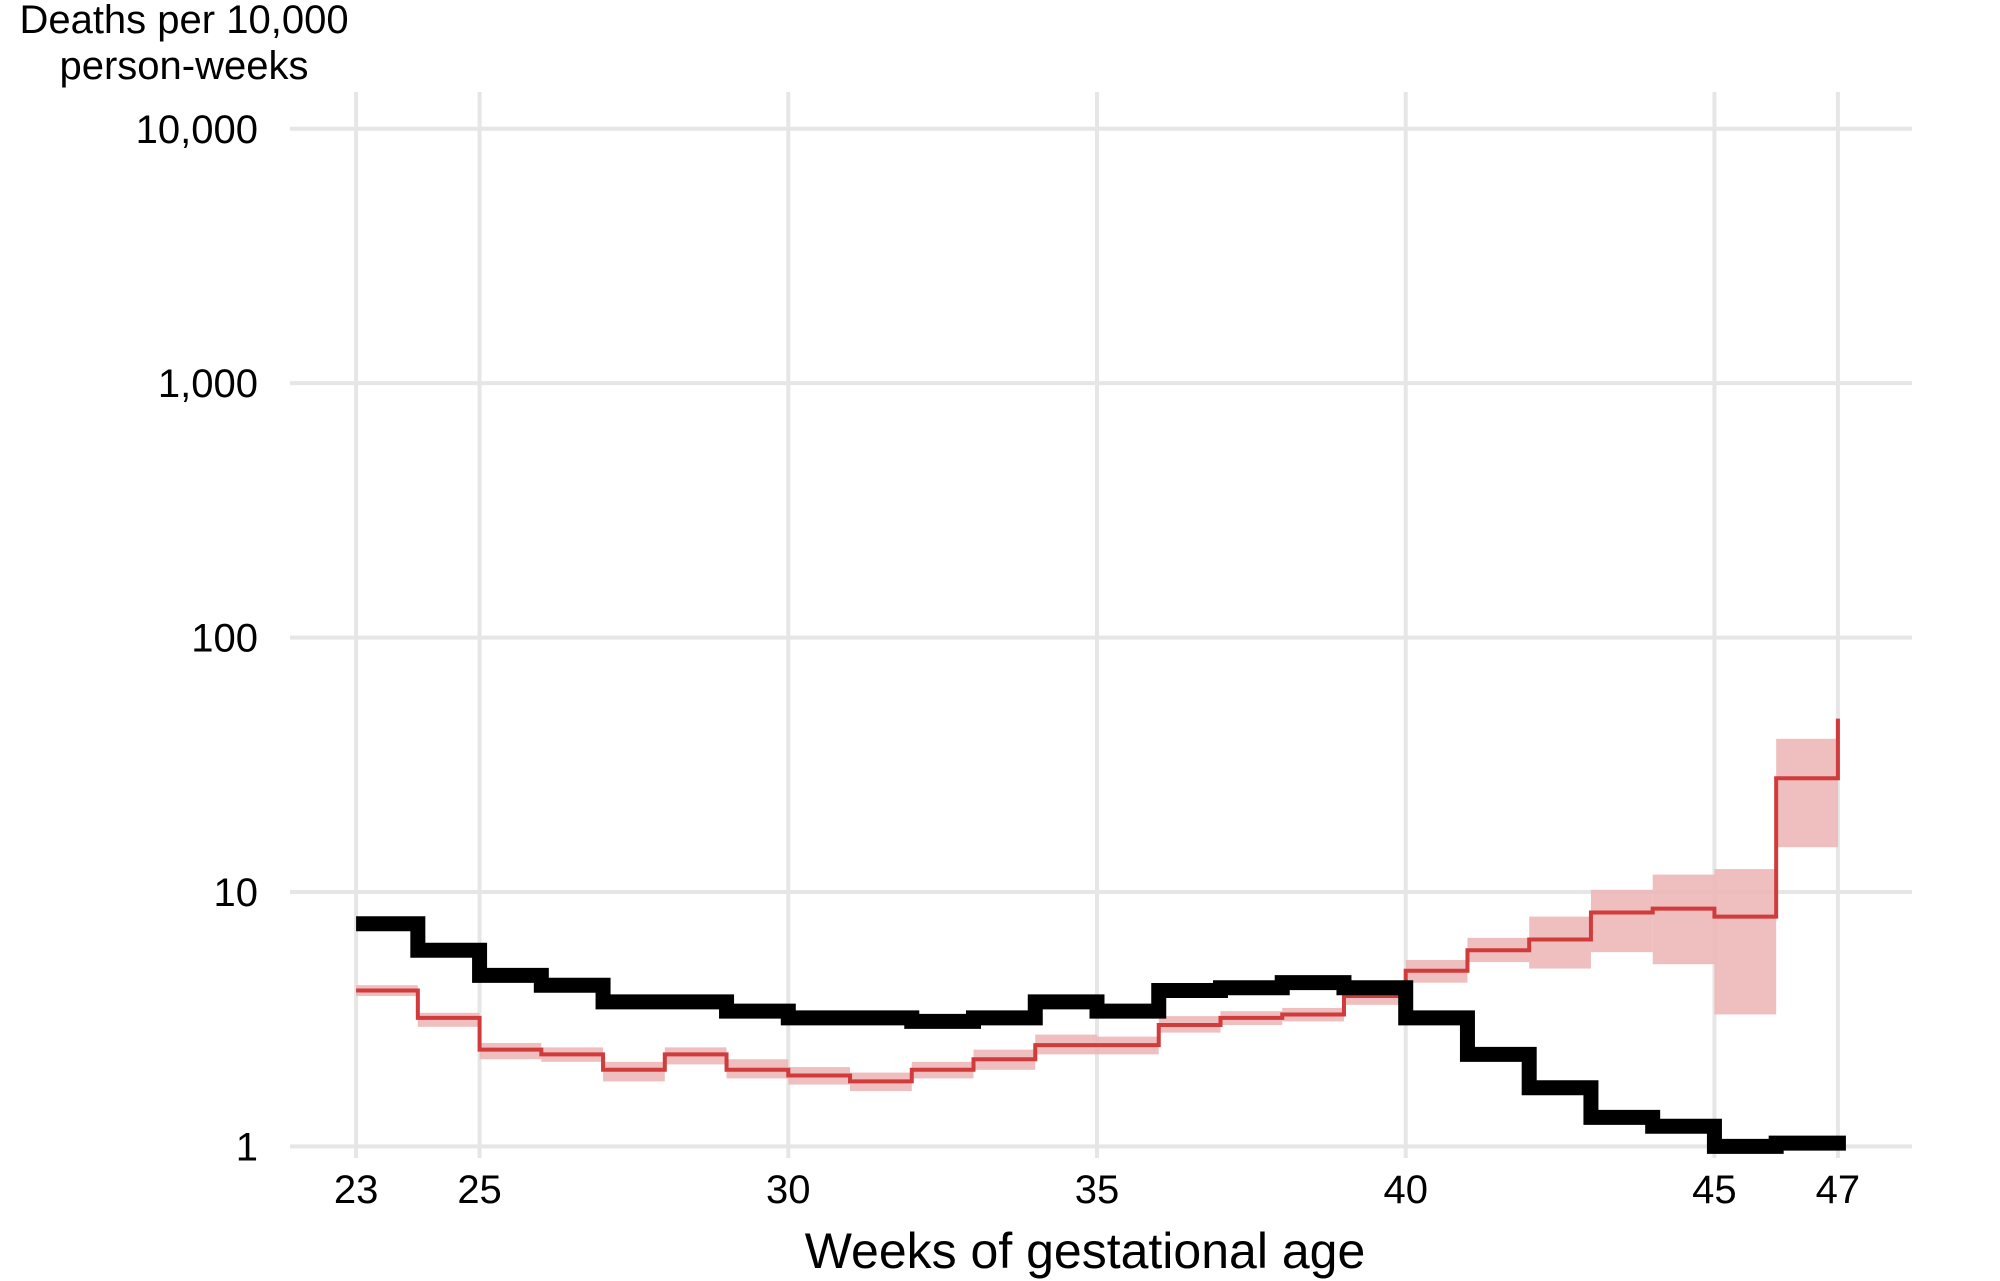 This screenshot has height=1281, width=2000. I want to click on x-tick-label-47: 47, so click(1838, 1190).